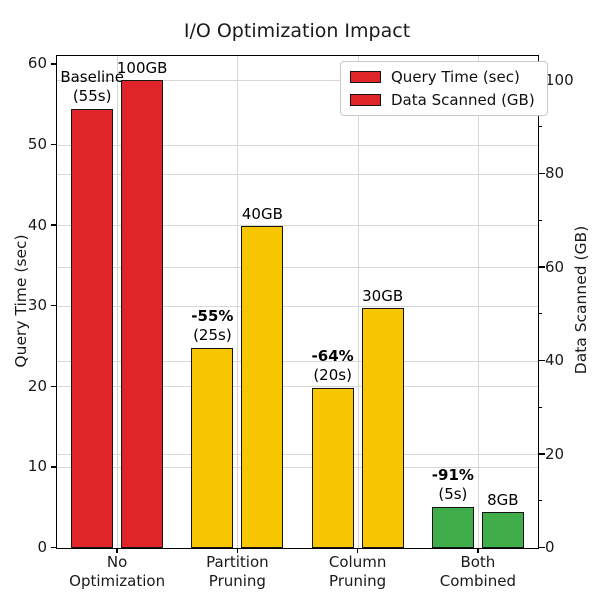 The width and height of the screenshot is (600, 600). Describe the element at coordinates (365, 100) in the screenshot. I see `legend-swatch-hatch` at that location.